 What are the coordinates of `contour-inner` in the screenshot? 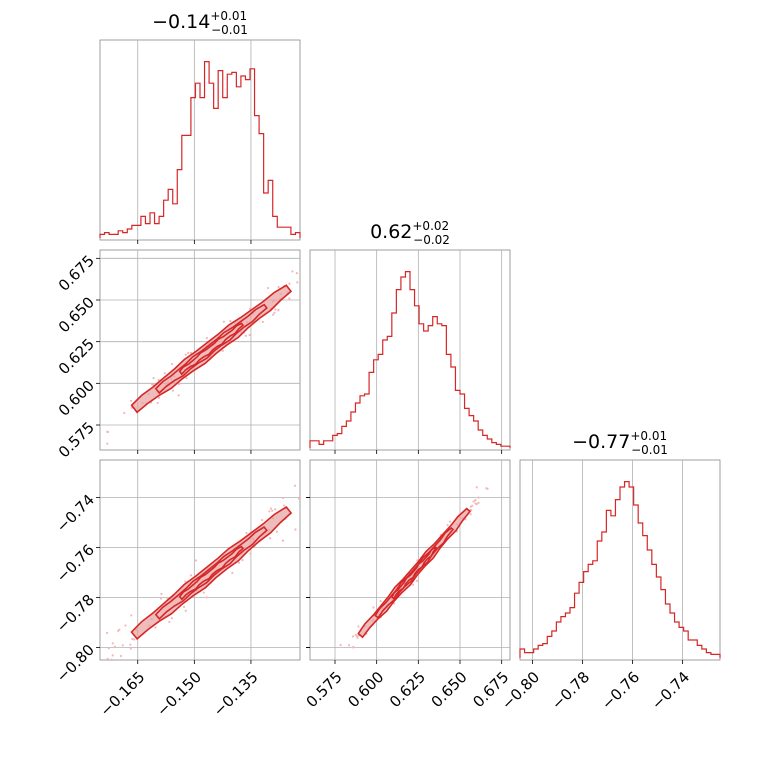 It's located at (211, 573).